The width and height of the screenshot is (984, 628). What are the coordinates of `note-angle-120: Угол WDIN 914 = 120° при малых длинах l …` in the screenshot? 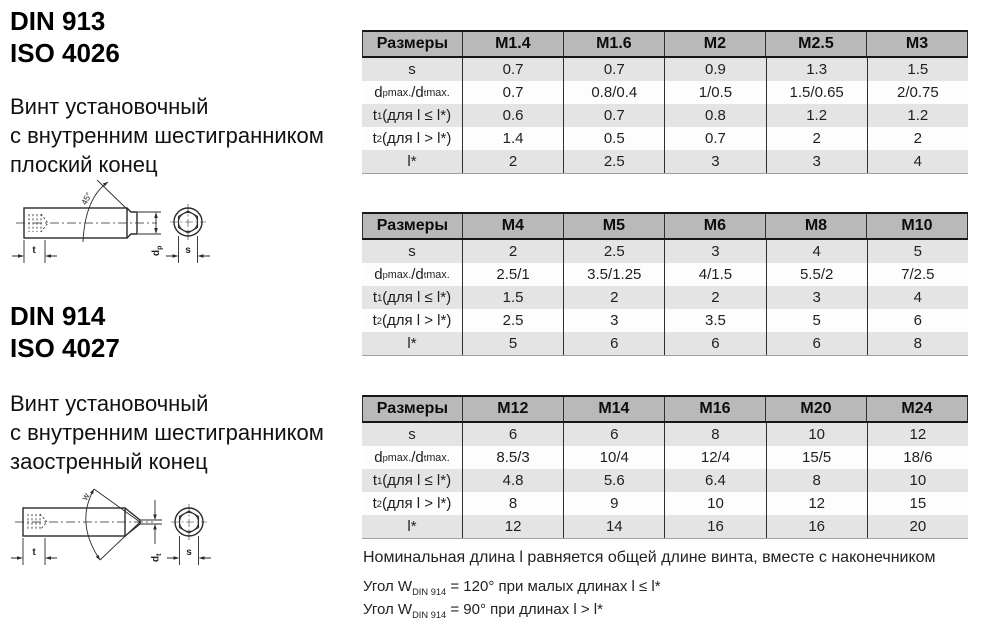 It's located at (512, 587).